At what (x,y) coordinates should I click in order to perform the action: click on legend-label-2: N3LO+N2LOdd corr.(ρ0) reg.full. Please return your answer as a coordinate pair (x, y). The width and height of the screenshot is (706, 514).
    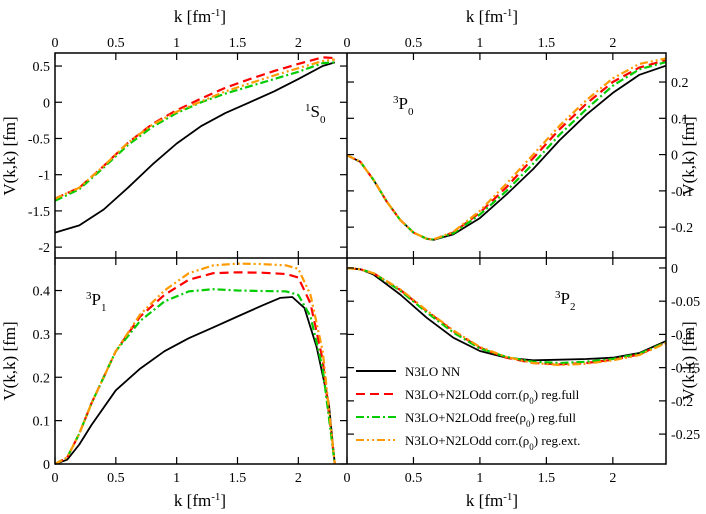
    Looking at the image, I should click on (492, 396).